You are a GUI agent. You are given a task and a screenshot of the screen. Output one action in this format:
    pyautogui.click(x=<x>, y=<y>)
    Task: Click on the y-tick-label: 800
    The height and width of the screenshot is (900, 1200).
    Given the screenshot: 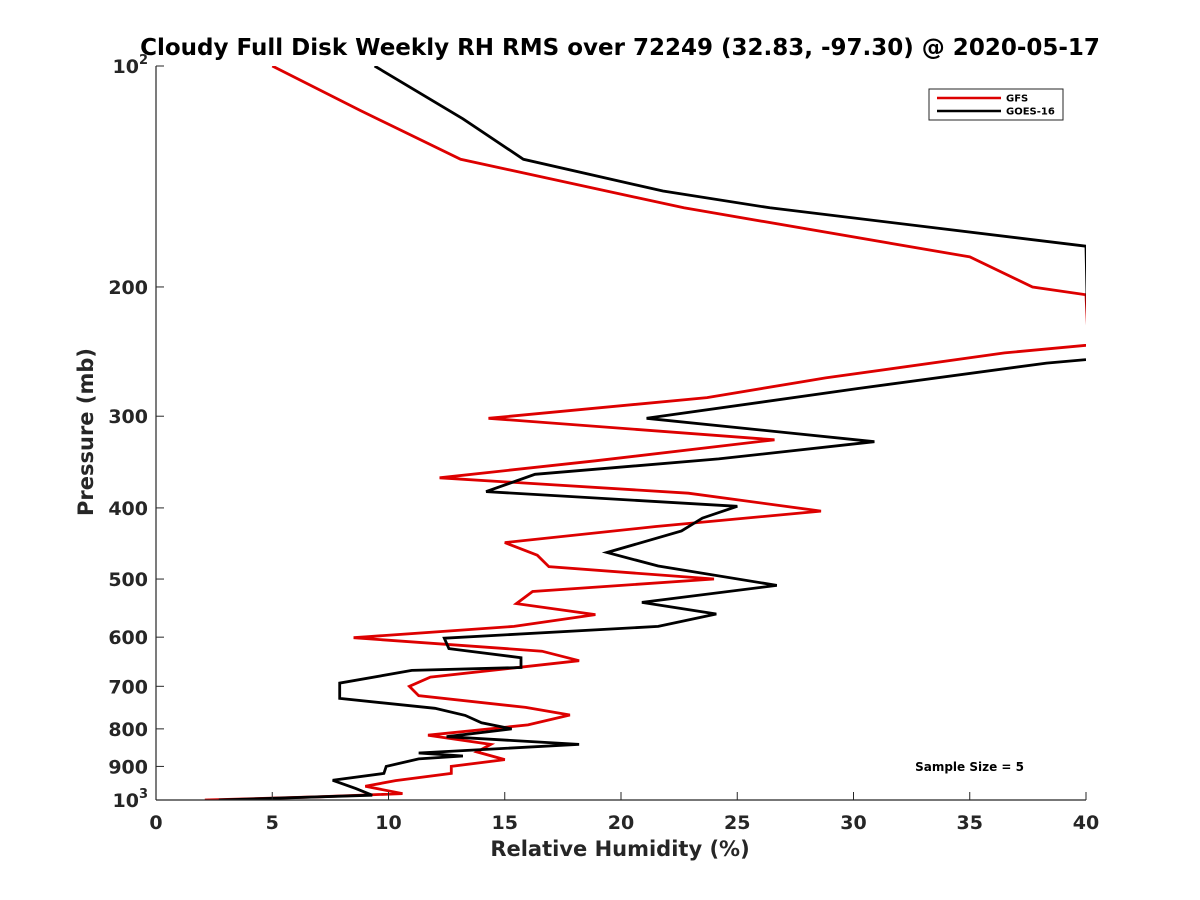 What is the action you would take?
    pyautogui.click(x=128, y=730)
    